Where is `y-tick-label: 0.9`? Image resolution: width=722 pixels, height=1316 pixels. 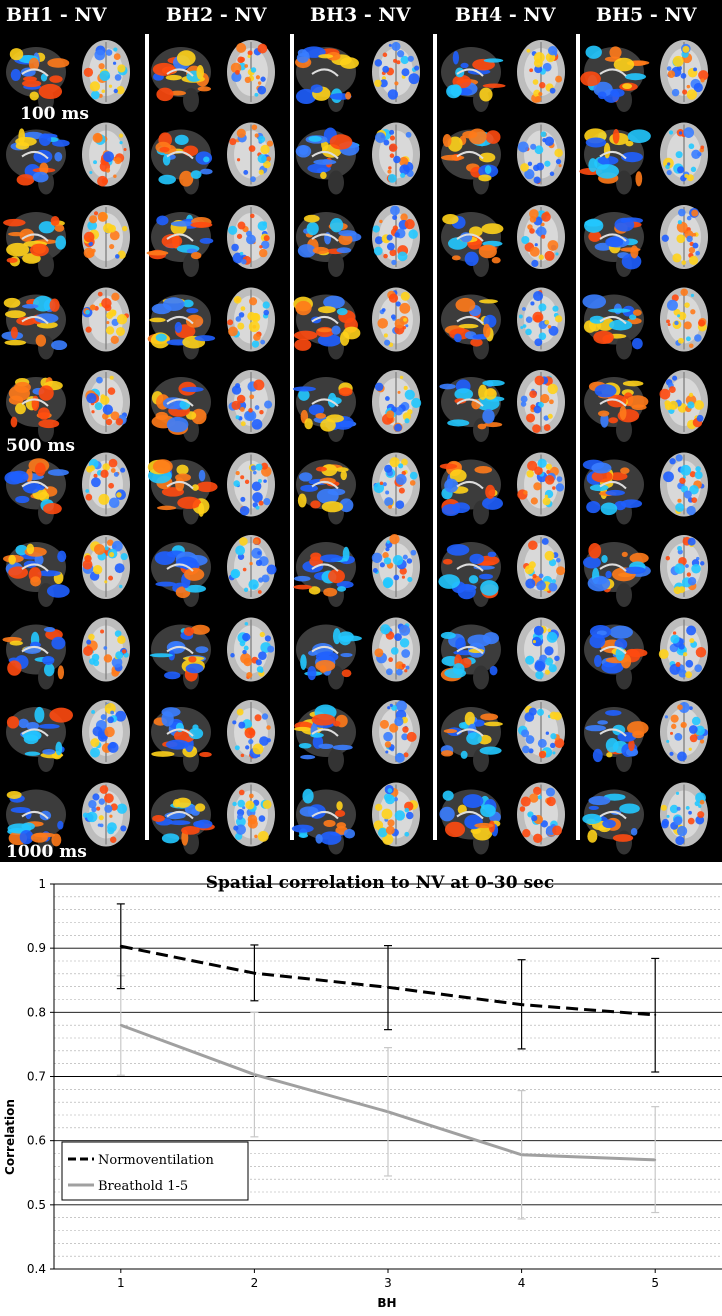
y-tick-label: 0.9 is located at coordinates (36, 948).